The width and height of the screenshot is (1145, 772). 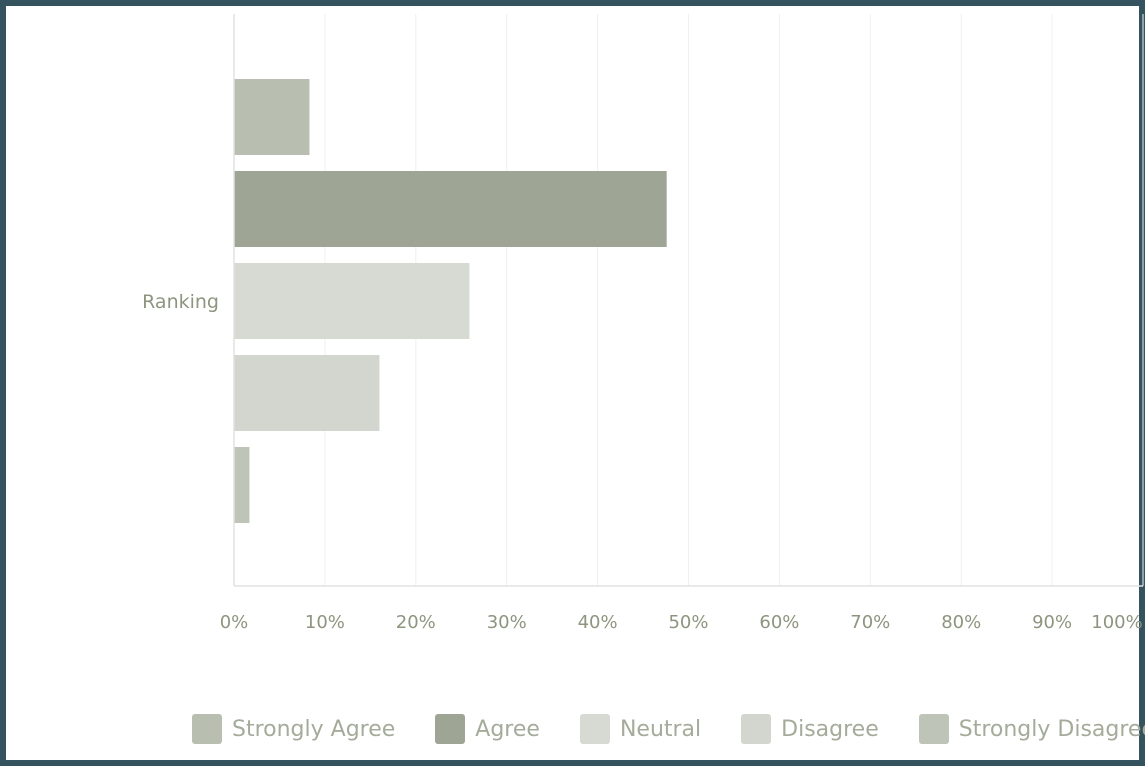 What do you see at coordinates (180, 302) in the screenshot?
I see `category-label: Ranking` at bounding box center [180, 302].